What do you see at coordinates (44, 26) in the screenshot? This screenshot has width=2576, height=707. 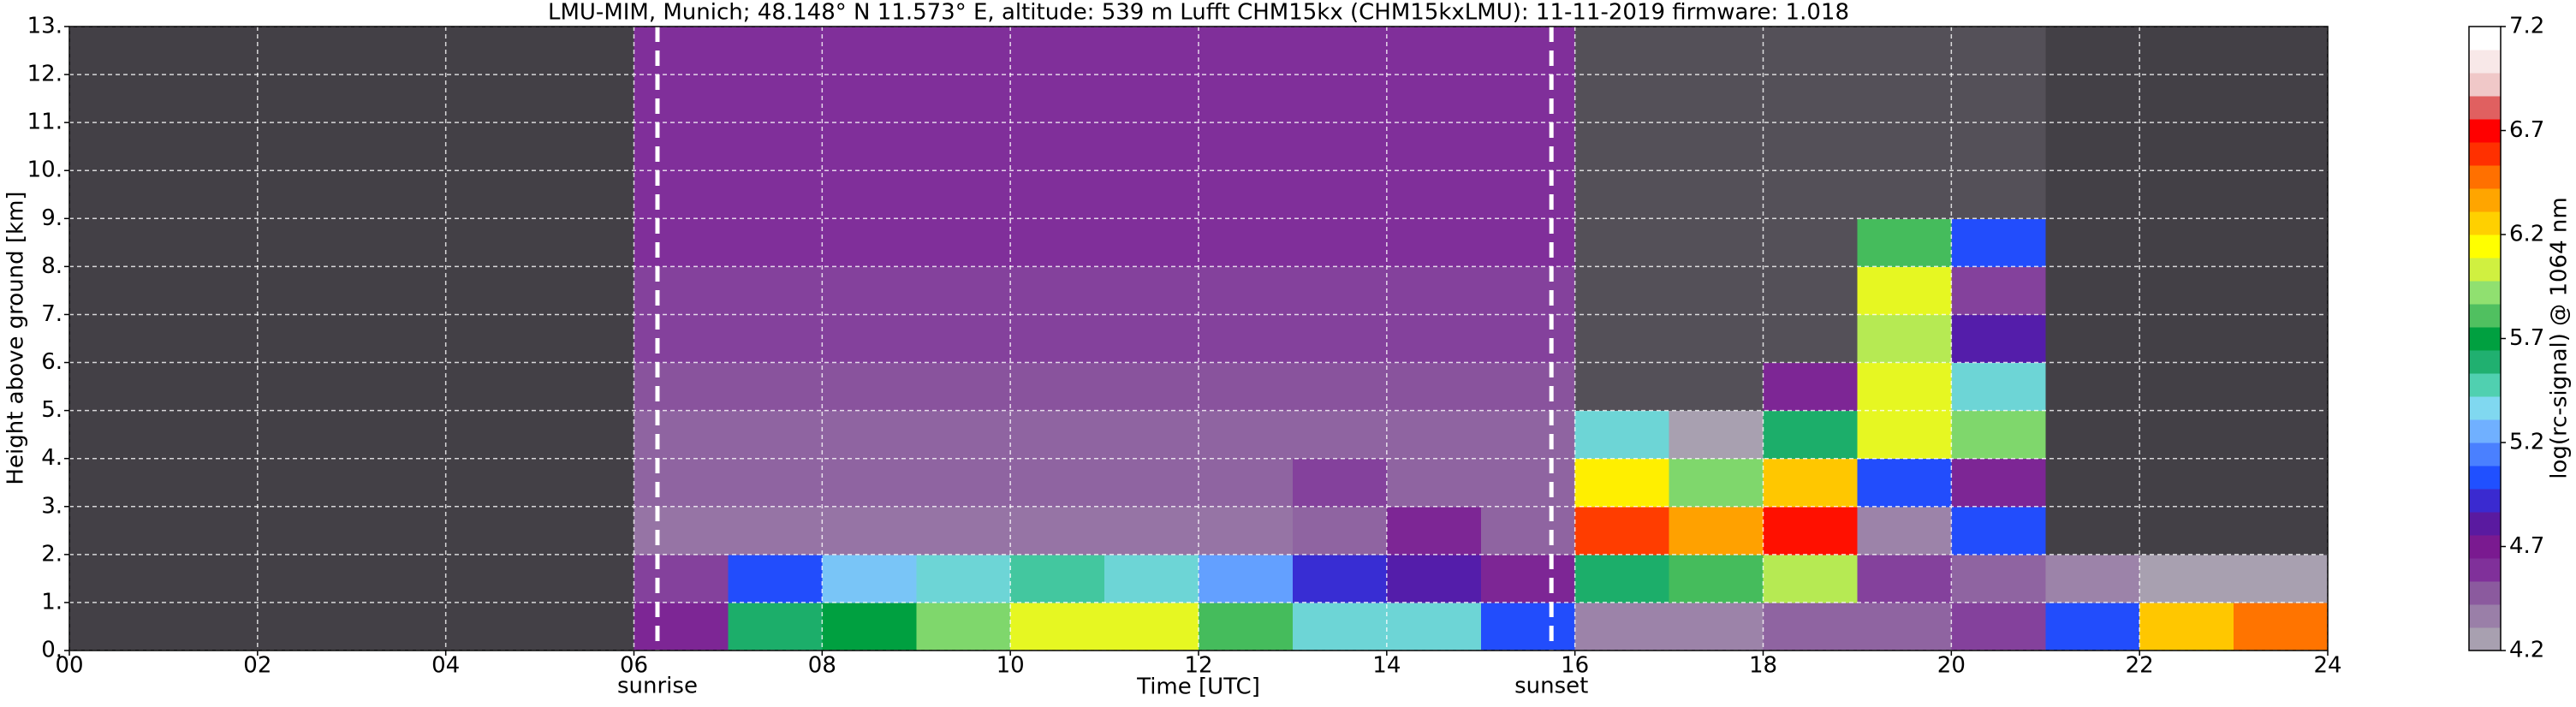 I see `y-tick-label: 13.` at bounding box center [44, 26].